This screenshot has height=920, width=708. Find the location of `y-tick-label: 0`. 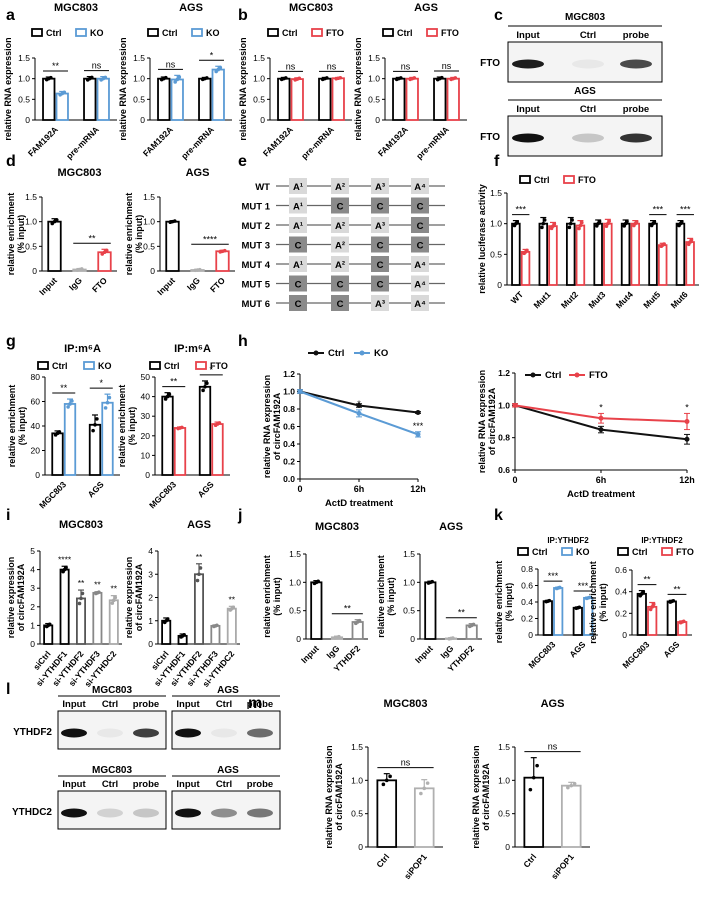

y-tick-label: 0 is located at coordinates (262, 120).